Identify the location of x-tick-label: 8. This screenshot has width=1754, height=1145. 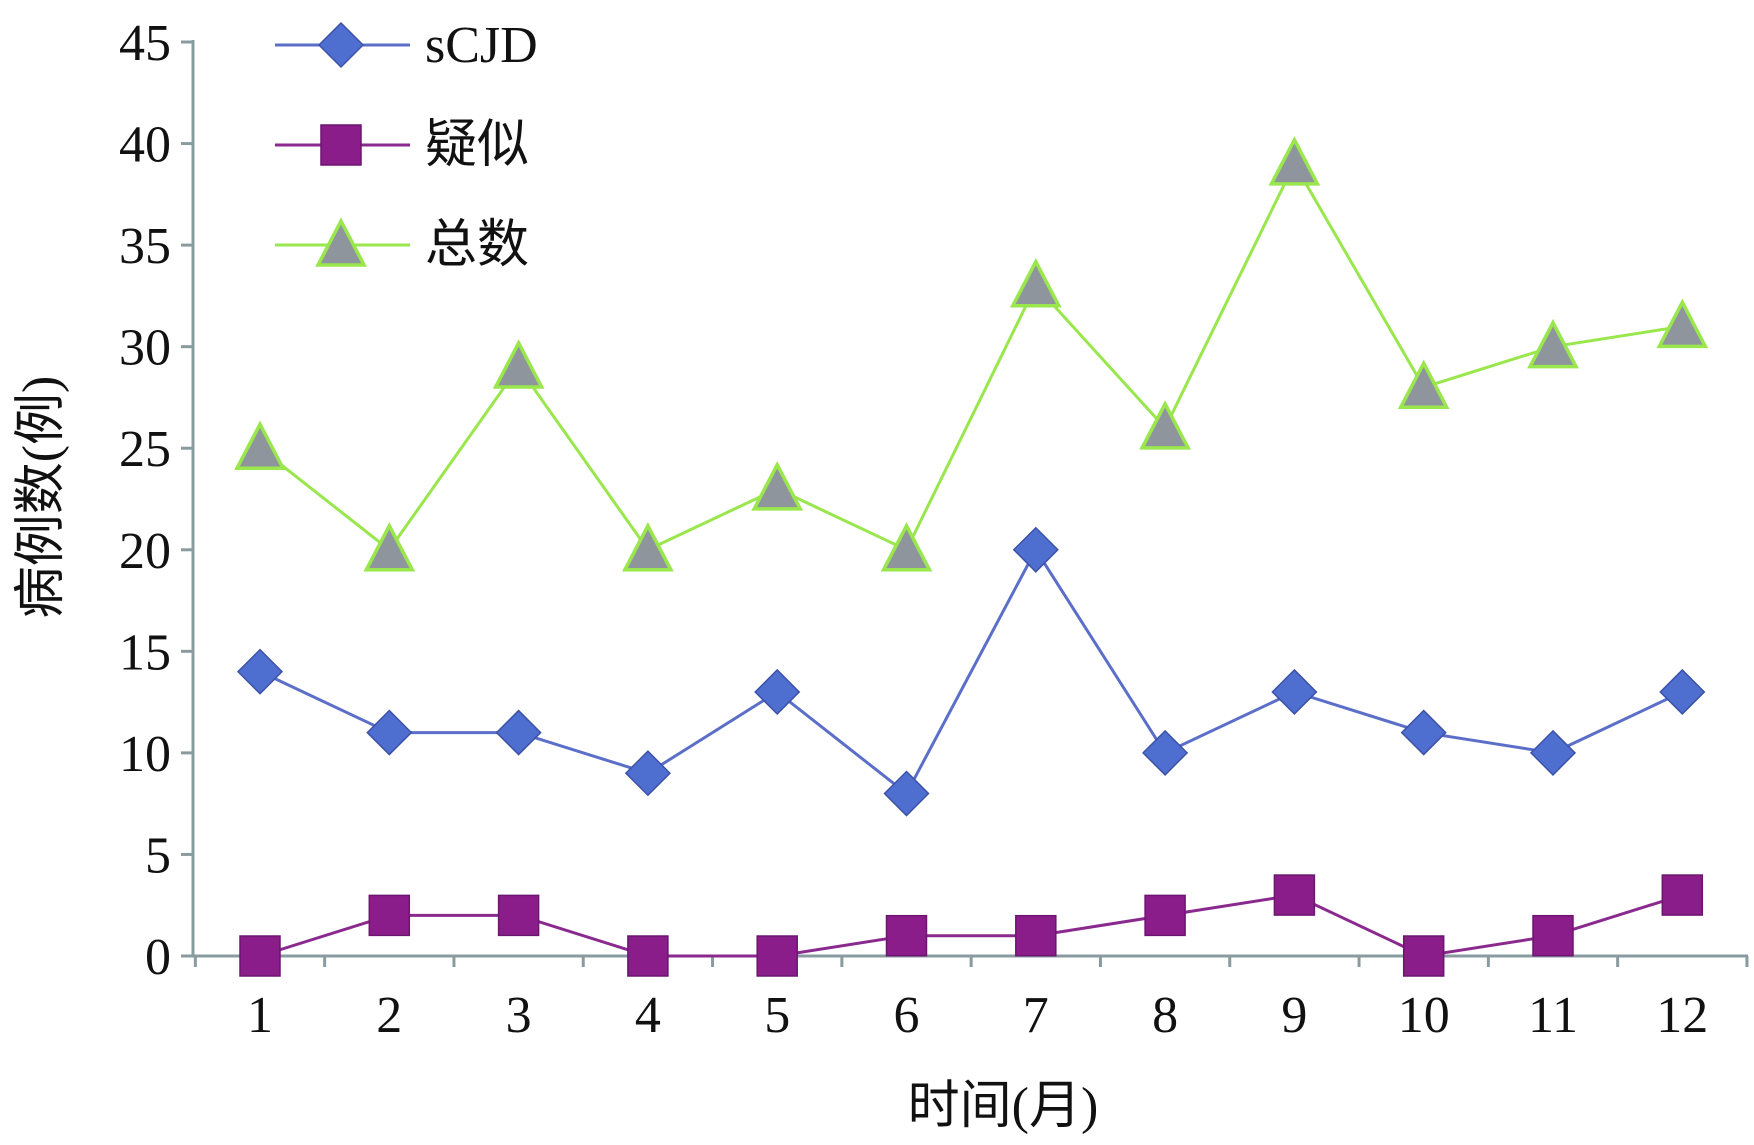
(1165, 1015).